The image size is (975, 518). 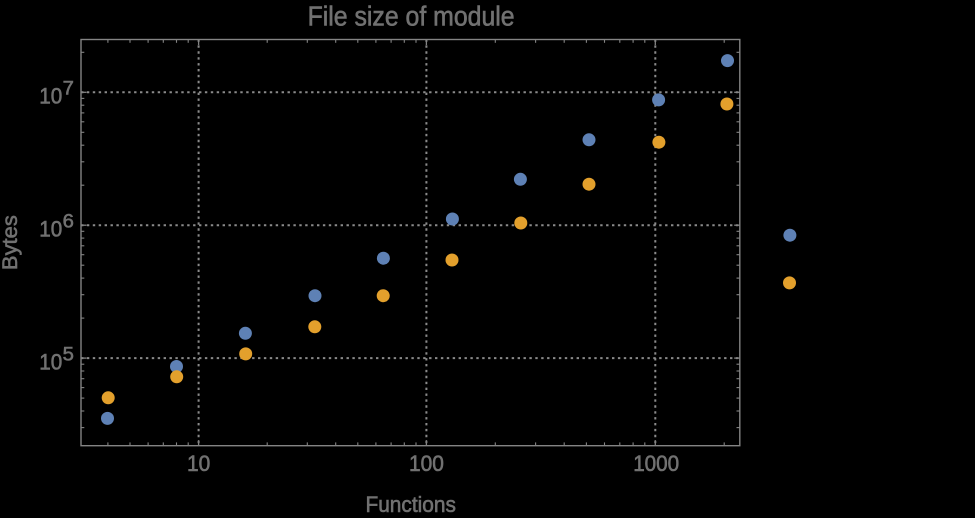 What do you see at coordinates (68, 222) in the screenshot?
I see `svg-text: 6` at bounding box center [68, 222].